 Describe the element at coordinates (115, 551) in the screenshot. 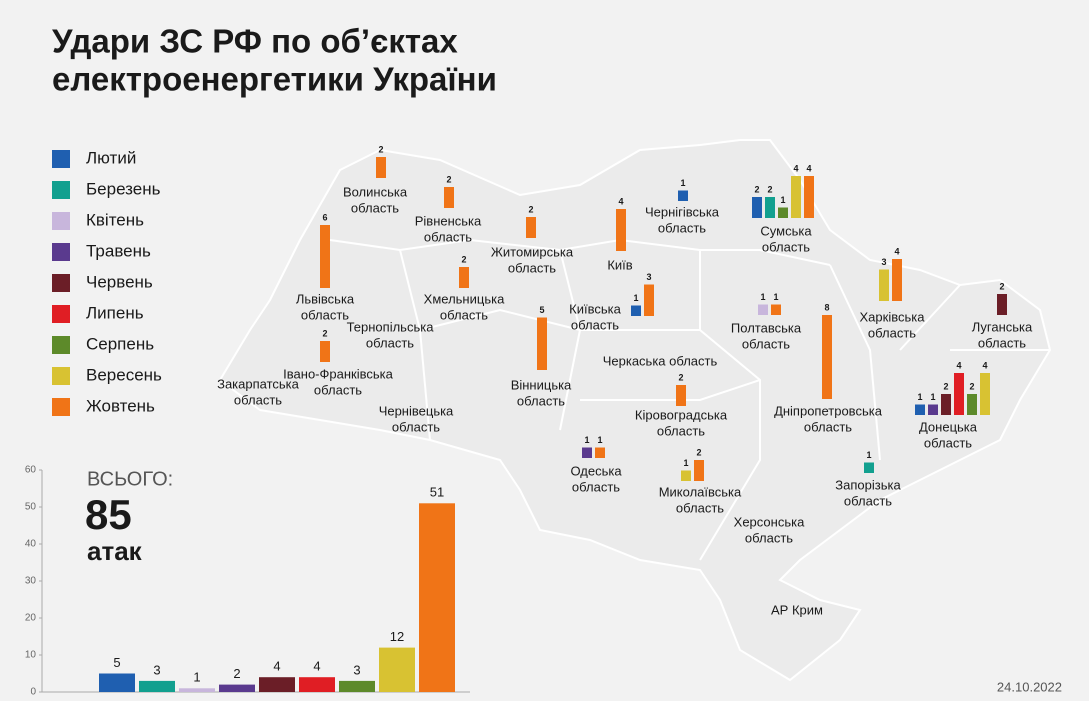

I see `total-unit: атак` at that location.